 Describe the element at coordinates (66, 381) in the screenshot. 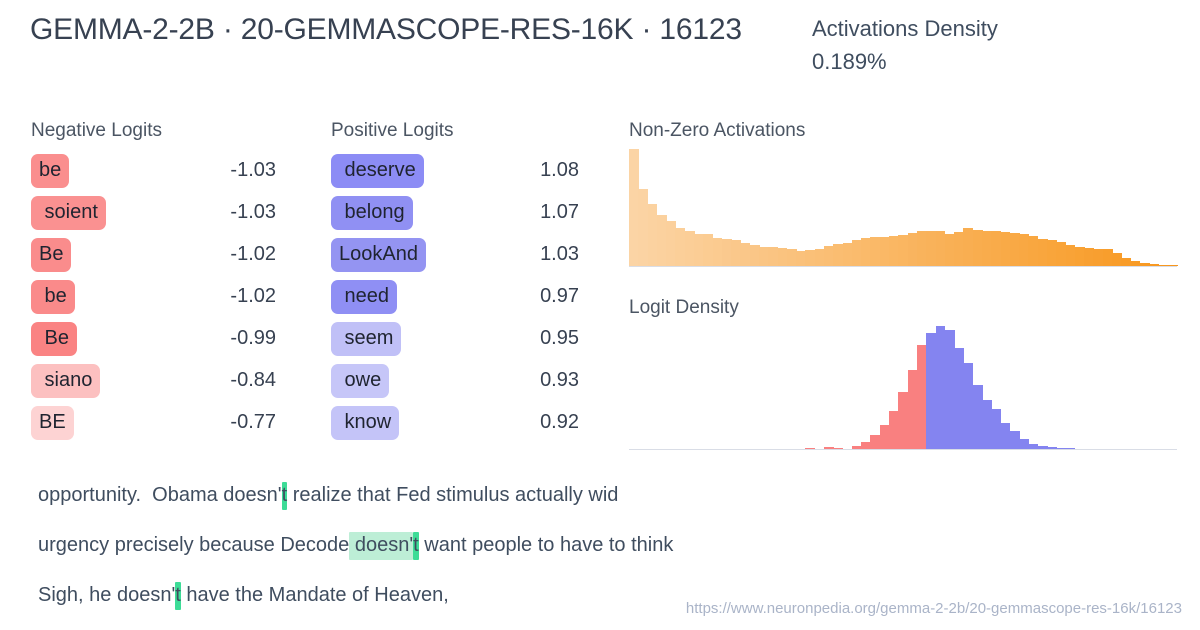

I see `logit-token-chip: siano` at that location.